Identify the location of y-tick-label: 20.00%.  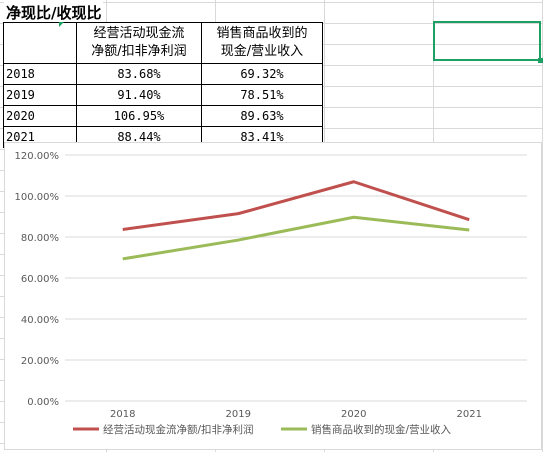
(40, 361).